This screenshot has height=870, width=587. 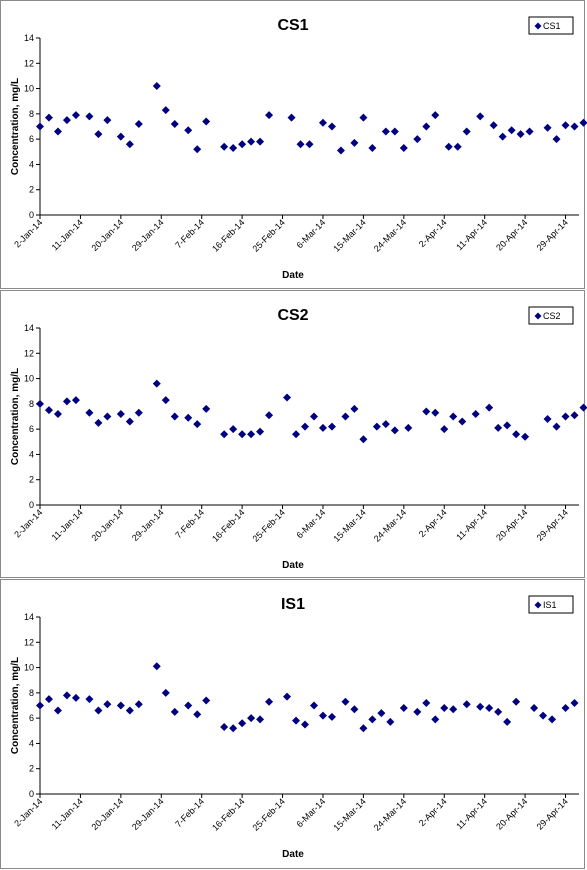 What do you see at coordinates (311, 411) in the screenshot?
I see `series-cs2` at bounding box center [311, 411].